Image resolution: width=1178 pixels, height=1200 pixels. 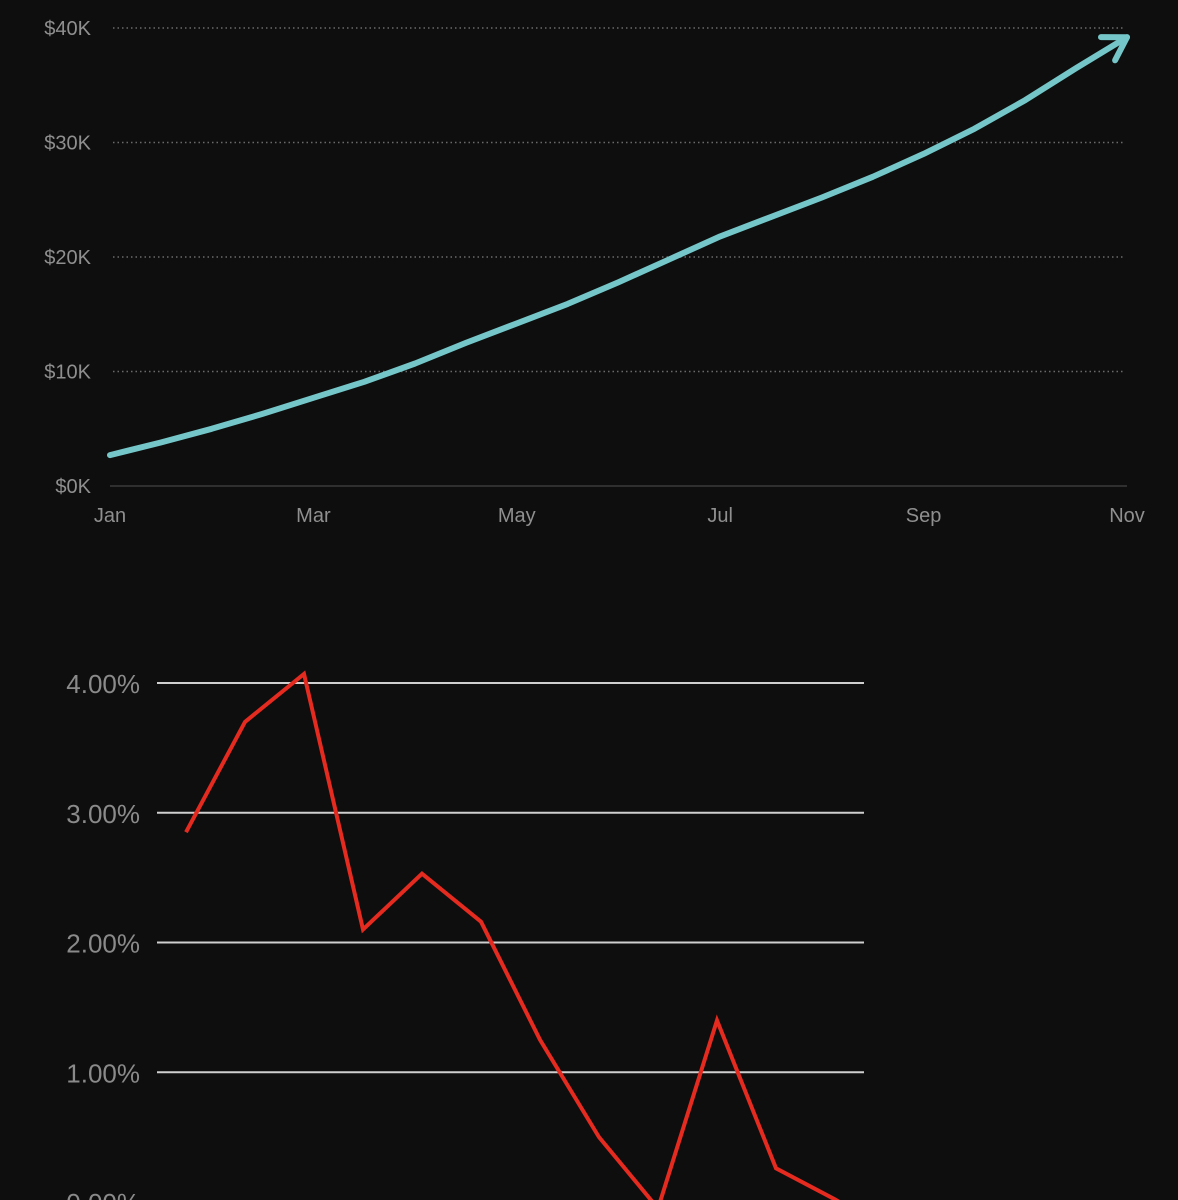 What do you see at coordinates (103, 814) in the screenshot?
I see `rate-chart-y-tick-label: 3.00%` at bounding box center [103, 814].